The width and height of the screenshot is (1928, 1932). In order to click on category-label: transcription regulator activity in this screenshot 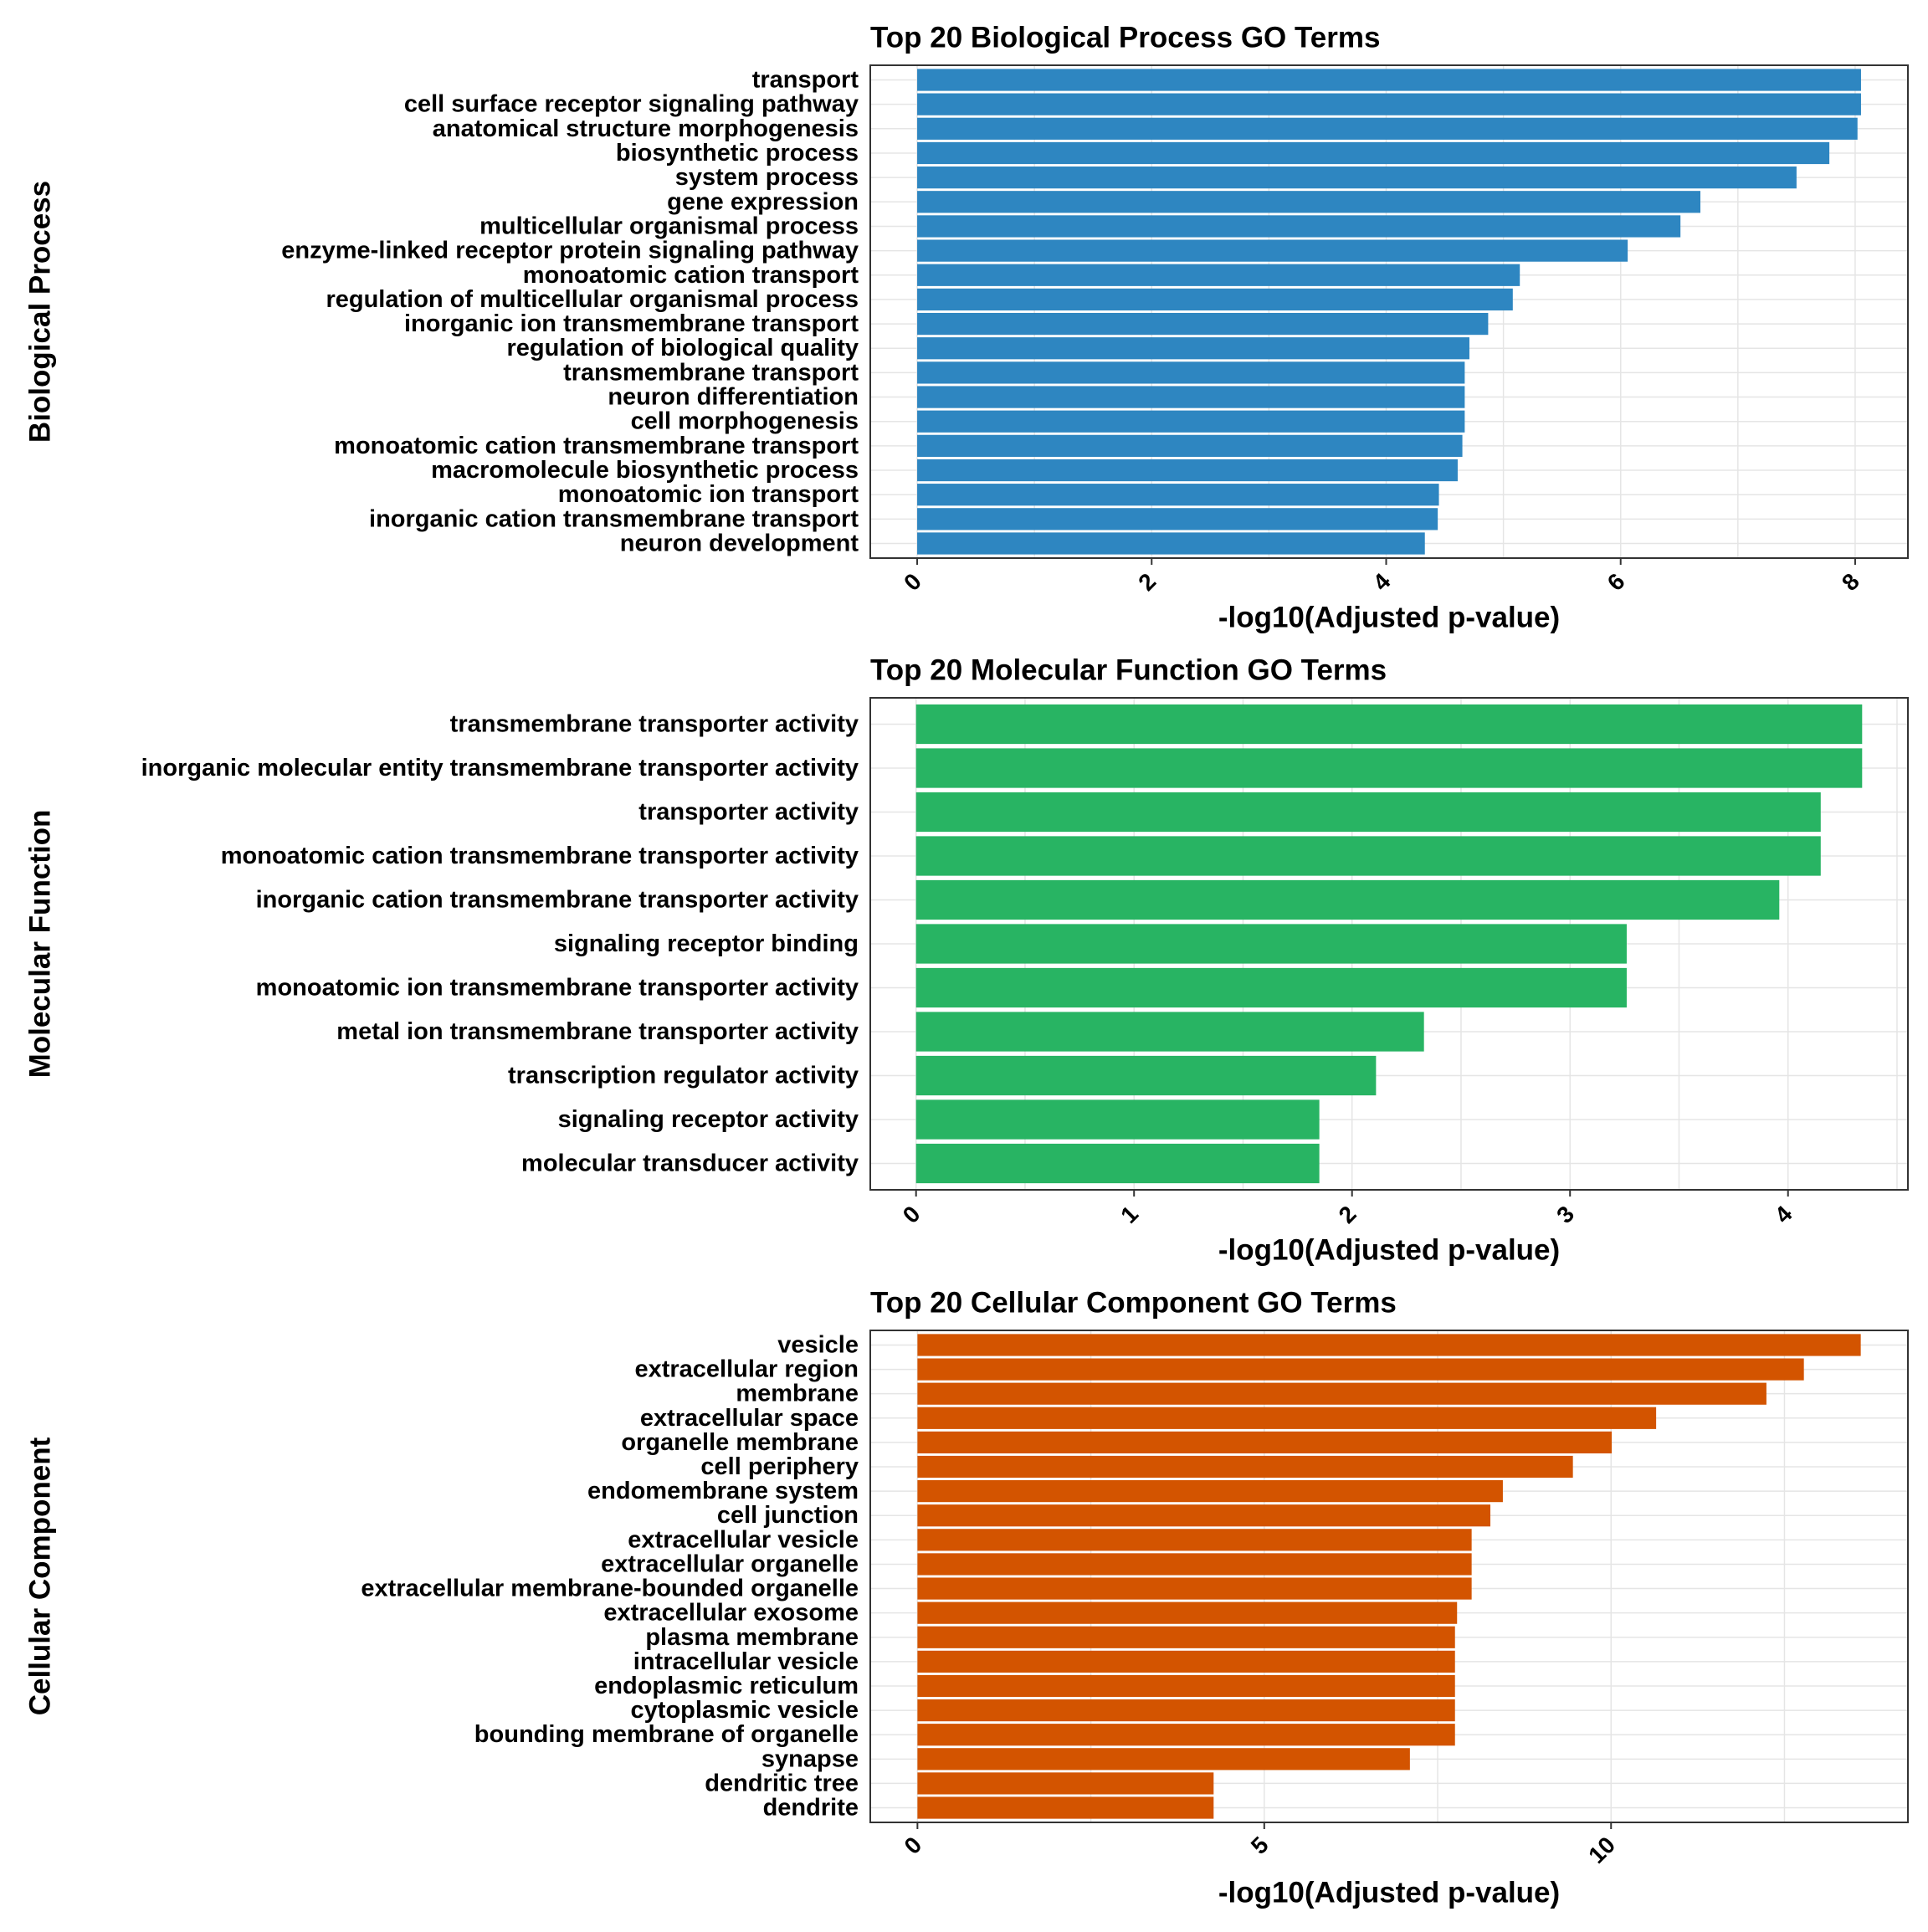, I will do `click(683, 1076)`.